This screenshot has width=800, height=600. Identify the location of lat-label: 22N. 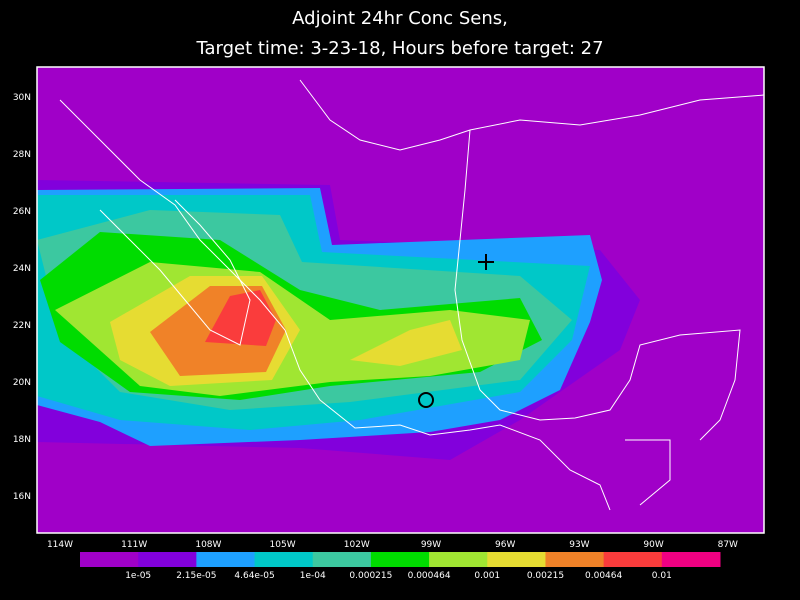
(22, 326).